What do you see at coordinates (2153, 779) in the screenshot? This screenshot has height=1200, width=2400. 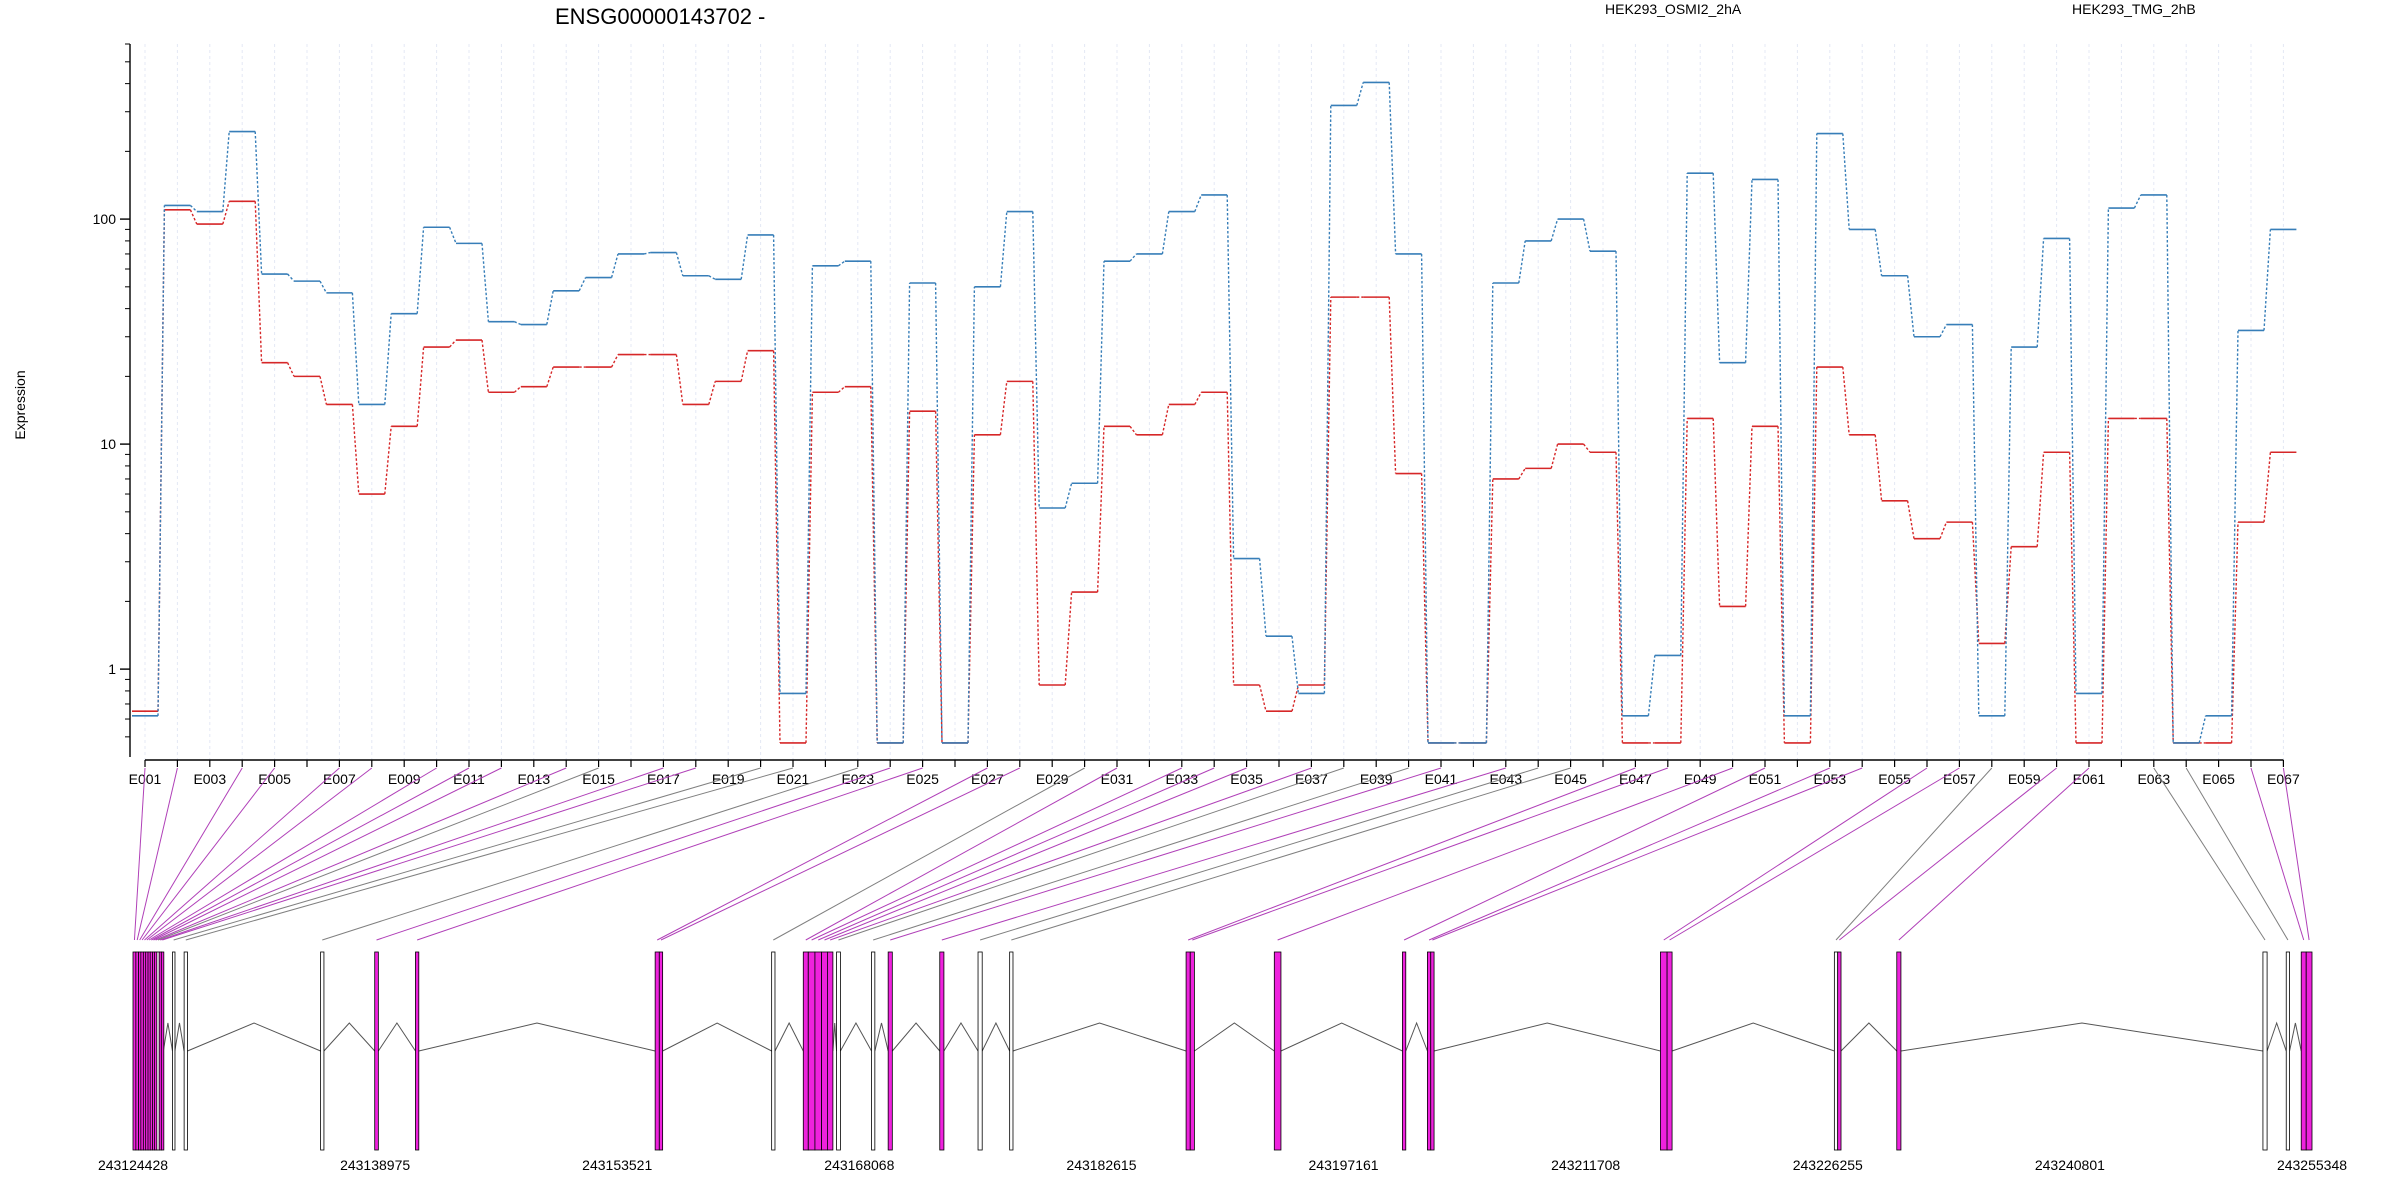 I see `x-tick-label: E063` at bounding box center [2153, 779].